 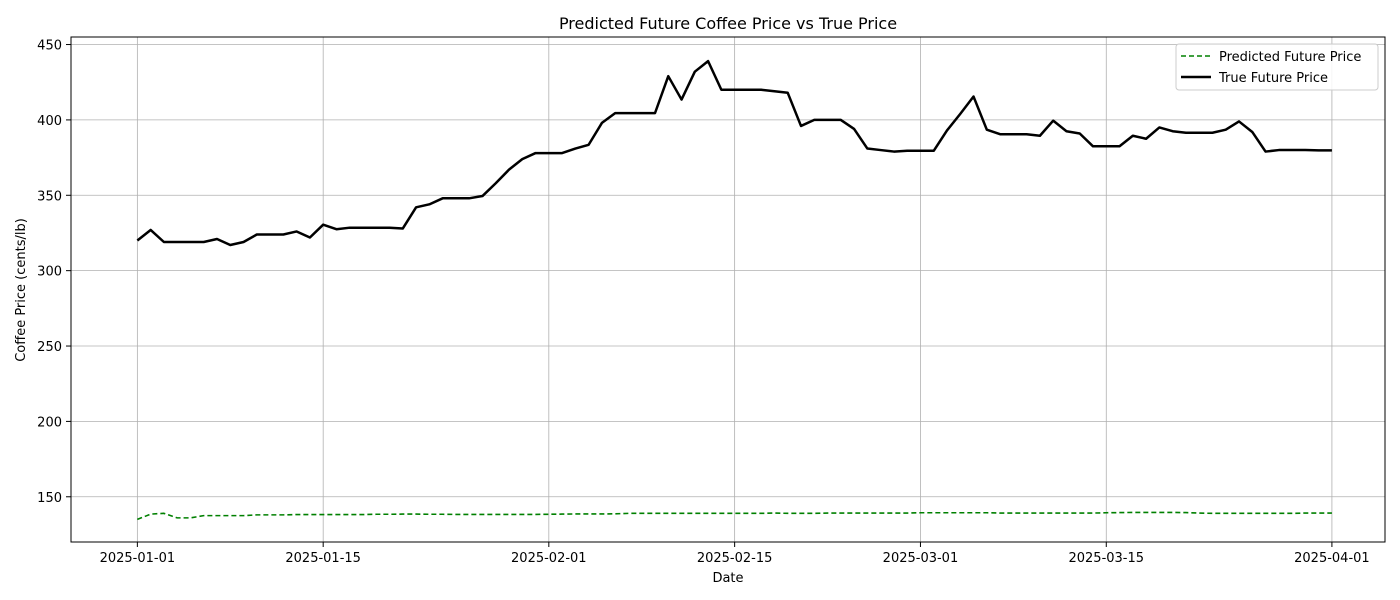 I want to click on y-tick-label: 400, so click(x=49, y=121).